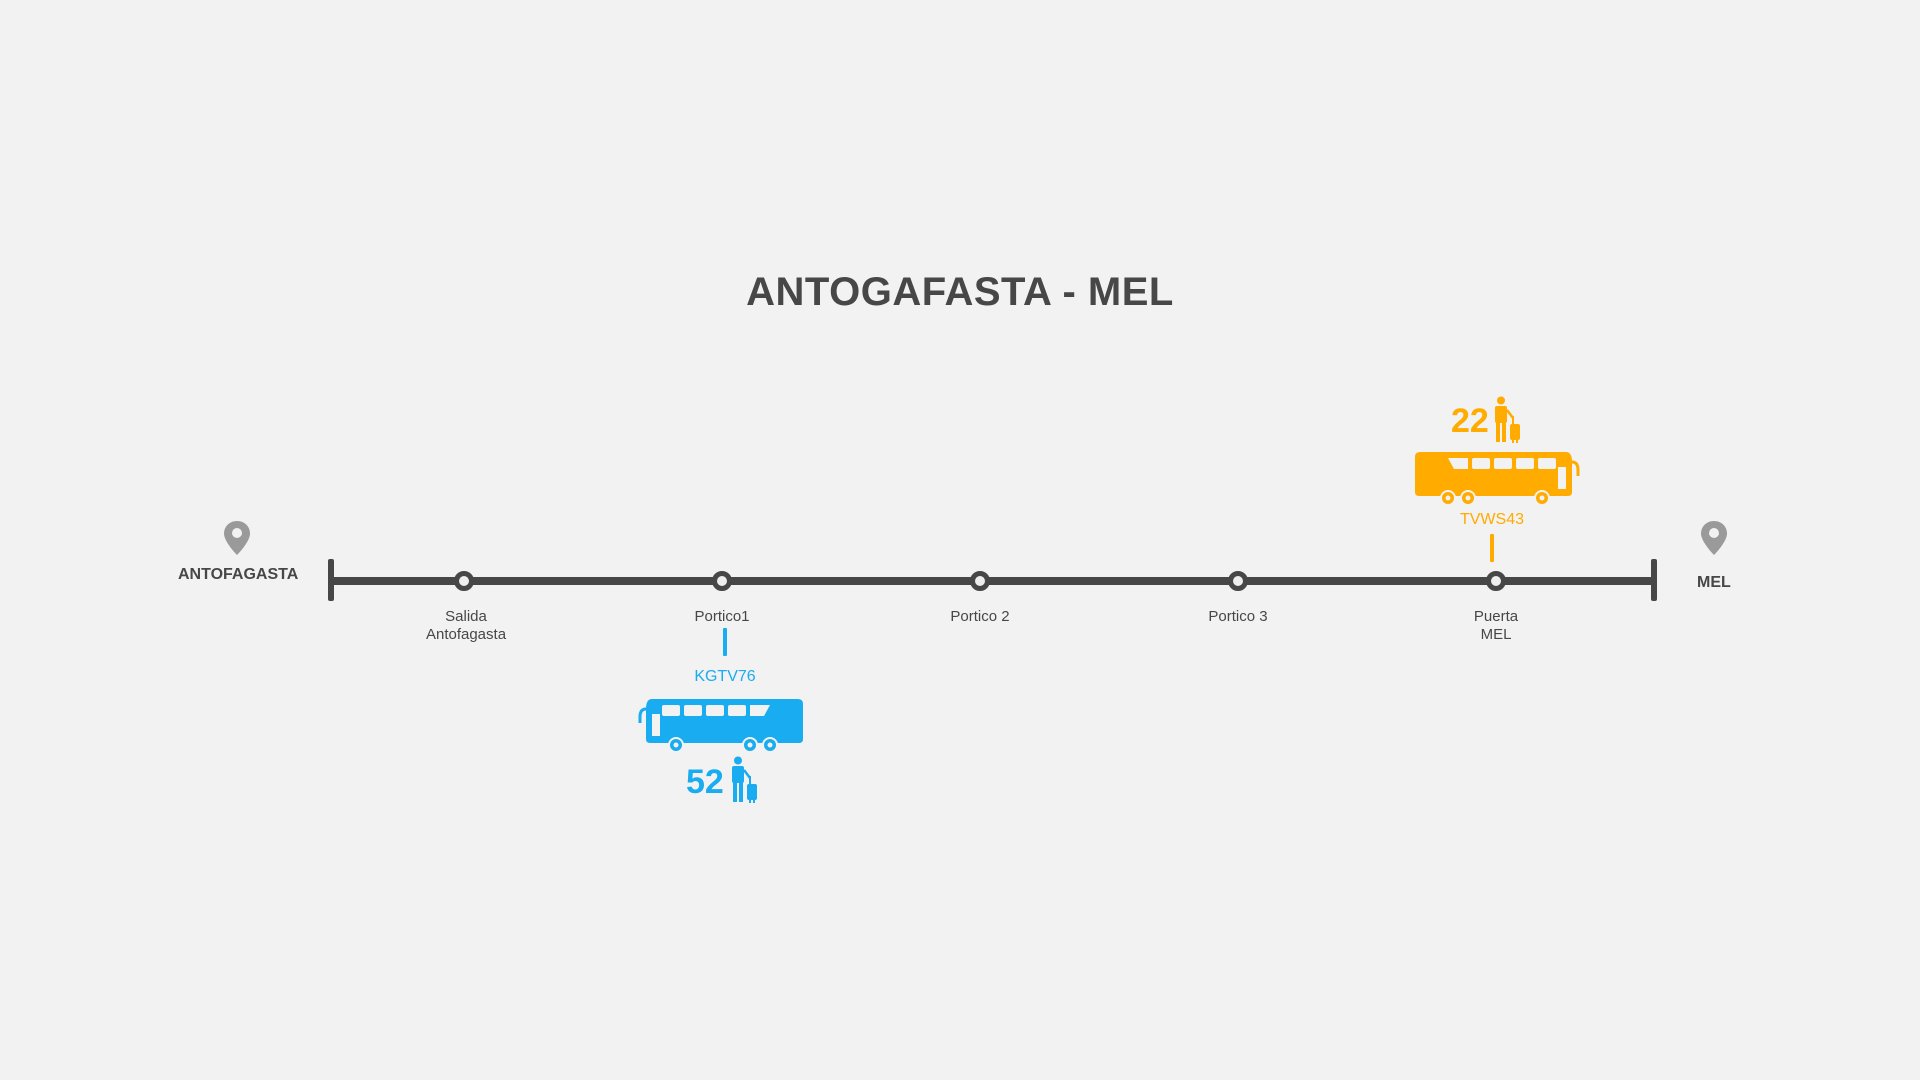 The height and width of the screenshot is (1080, 1920). Describe the element at coordinates (1714, 582) in the screenshot. I see `destination-label: MEL` at that location.